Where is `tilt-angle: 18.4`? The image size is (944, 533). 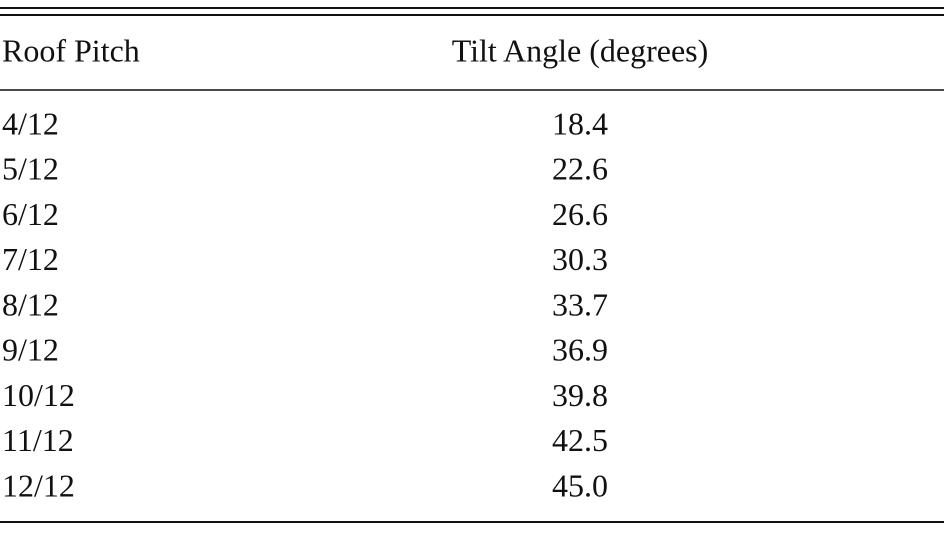
tilt-angle: 18.4 is located at coordinates (580, 123).